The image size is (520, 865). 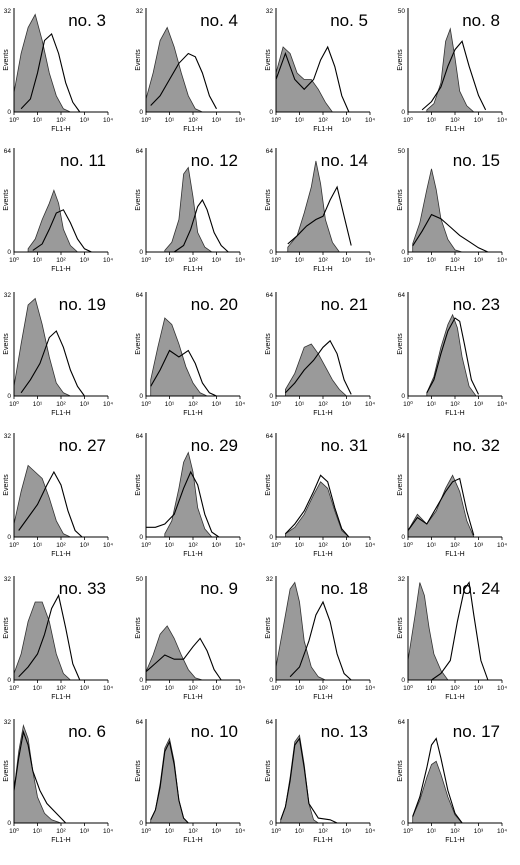 I want to click on panel-title: no. 4, so click(x=219, y=20).